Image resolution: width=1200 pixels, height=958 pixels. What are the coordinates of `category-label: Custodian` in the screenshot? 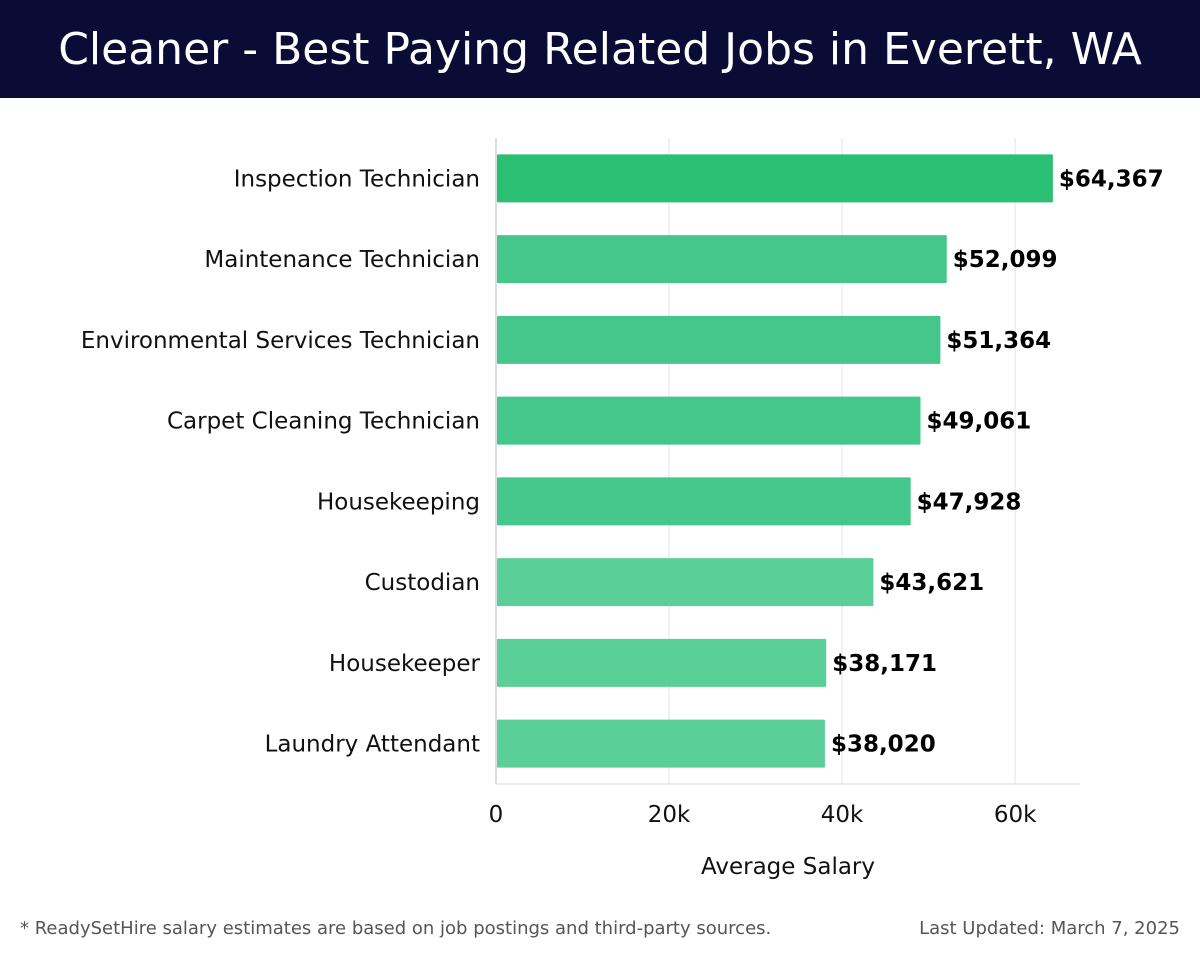 It's located at (422, 583).